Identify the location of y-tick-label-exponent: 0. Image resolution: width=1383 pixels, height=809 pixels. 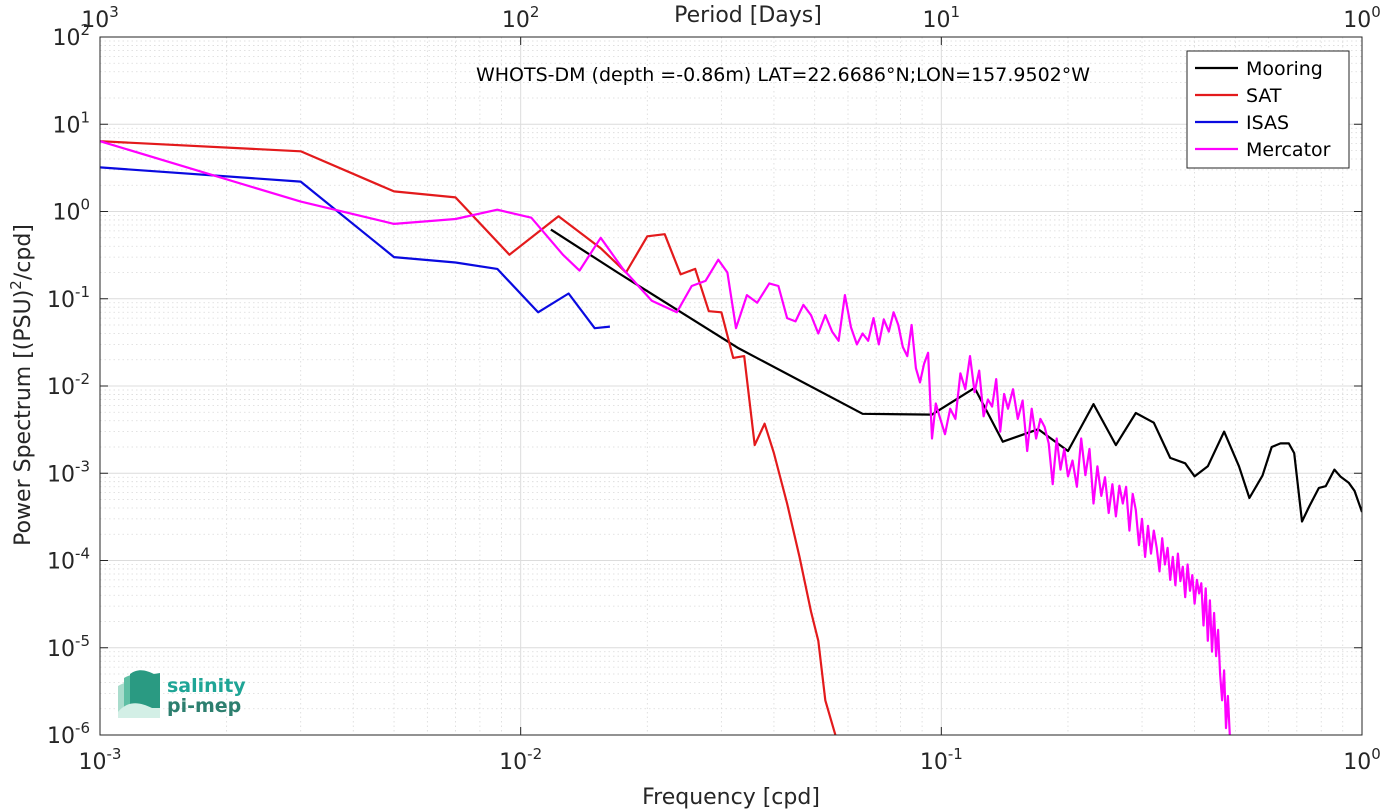
(85, 205).